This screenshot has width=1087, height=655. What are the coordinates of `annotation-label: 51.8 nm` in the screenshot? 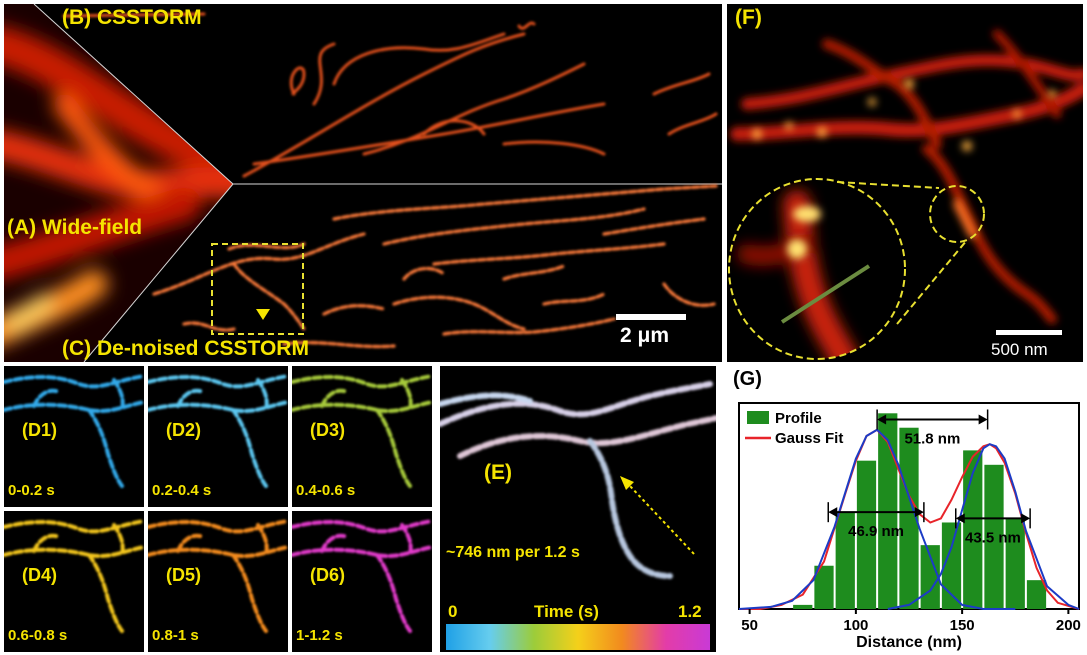 It's located at (932, 438).